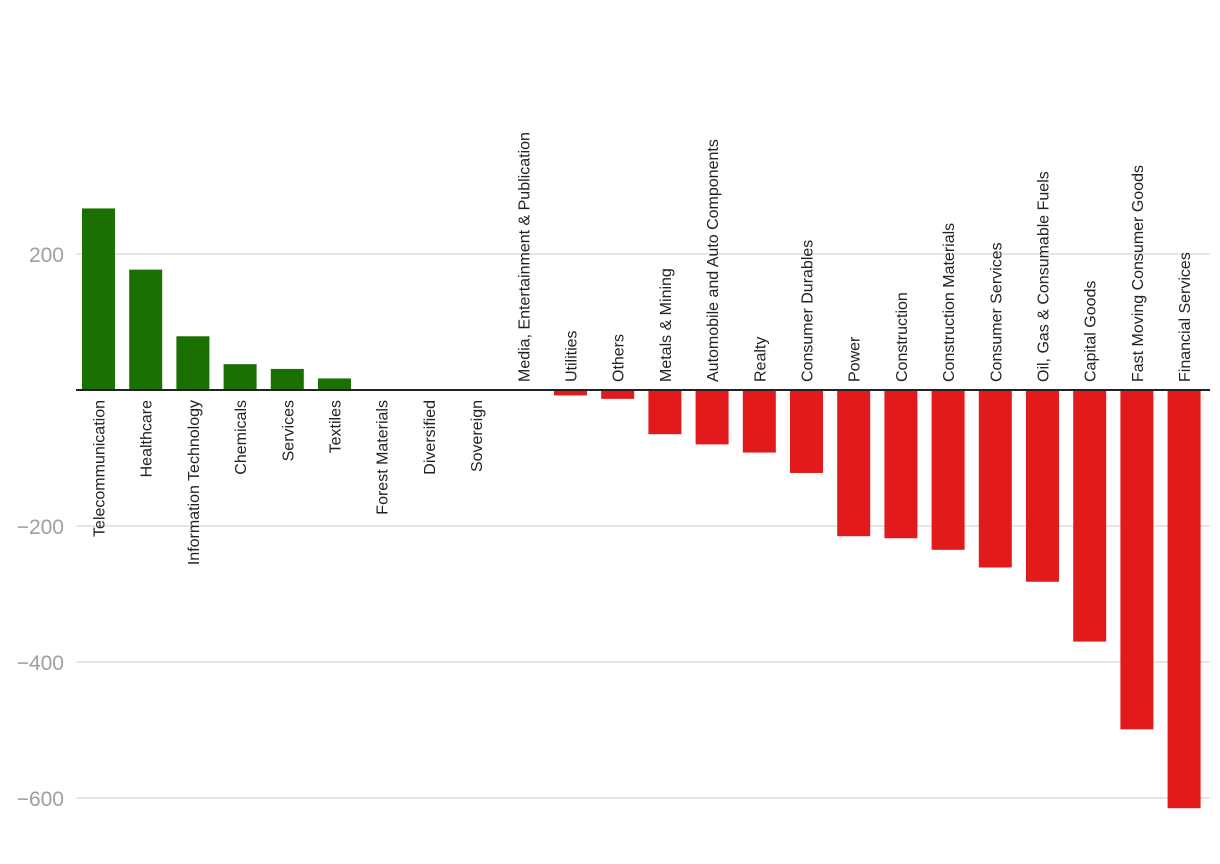 The image size is (1220, 864). I want to click on x-category-label: Textiles, so click(336, 426).